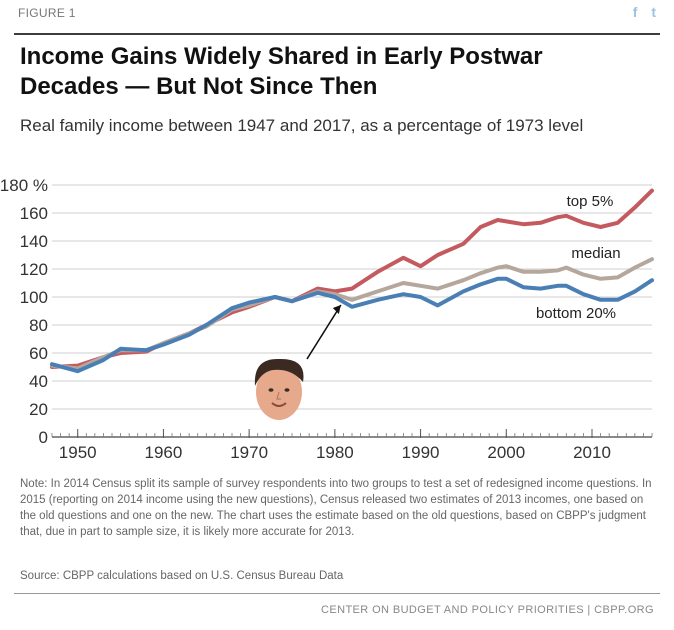 The height and width of the screenshot is (630, 674). I want to click on twitter-icon: t, so click(653, 12).